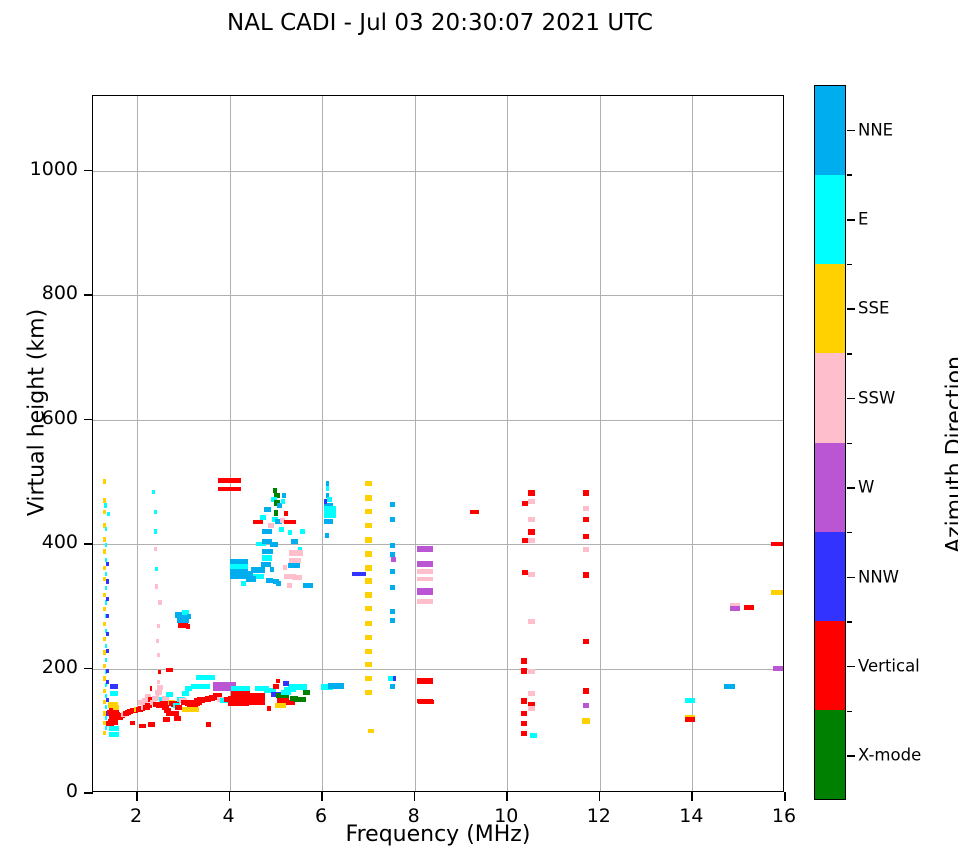 The image size is (958, 857). I want to click on colorbar-segment-x-mode, so click(830, 754).